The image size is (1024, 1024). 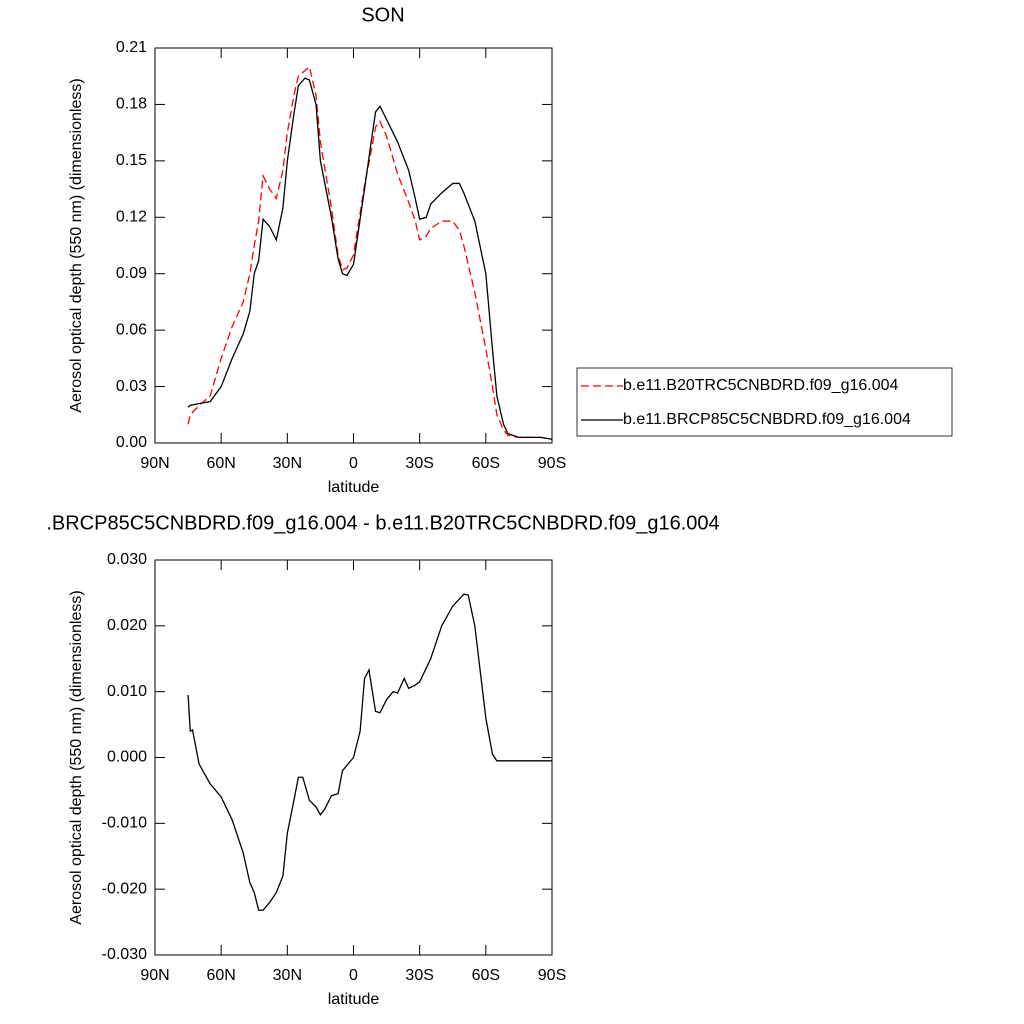 What do you see at coordinates (124, 888) in the screenshot?
I see `y-tick-label: -0.020` at bounding box center [124, 888].